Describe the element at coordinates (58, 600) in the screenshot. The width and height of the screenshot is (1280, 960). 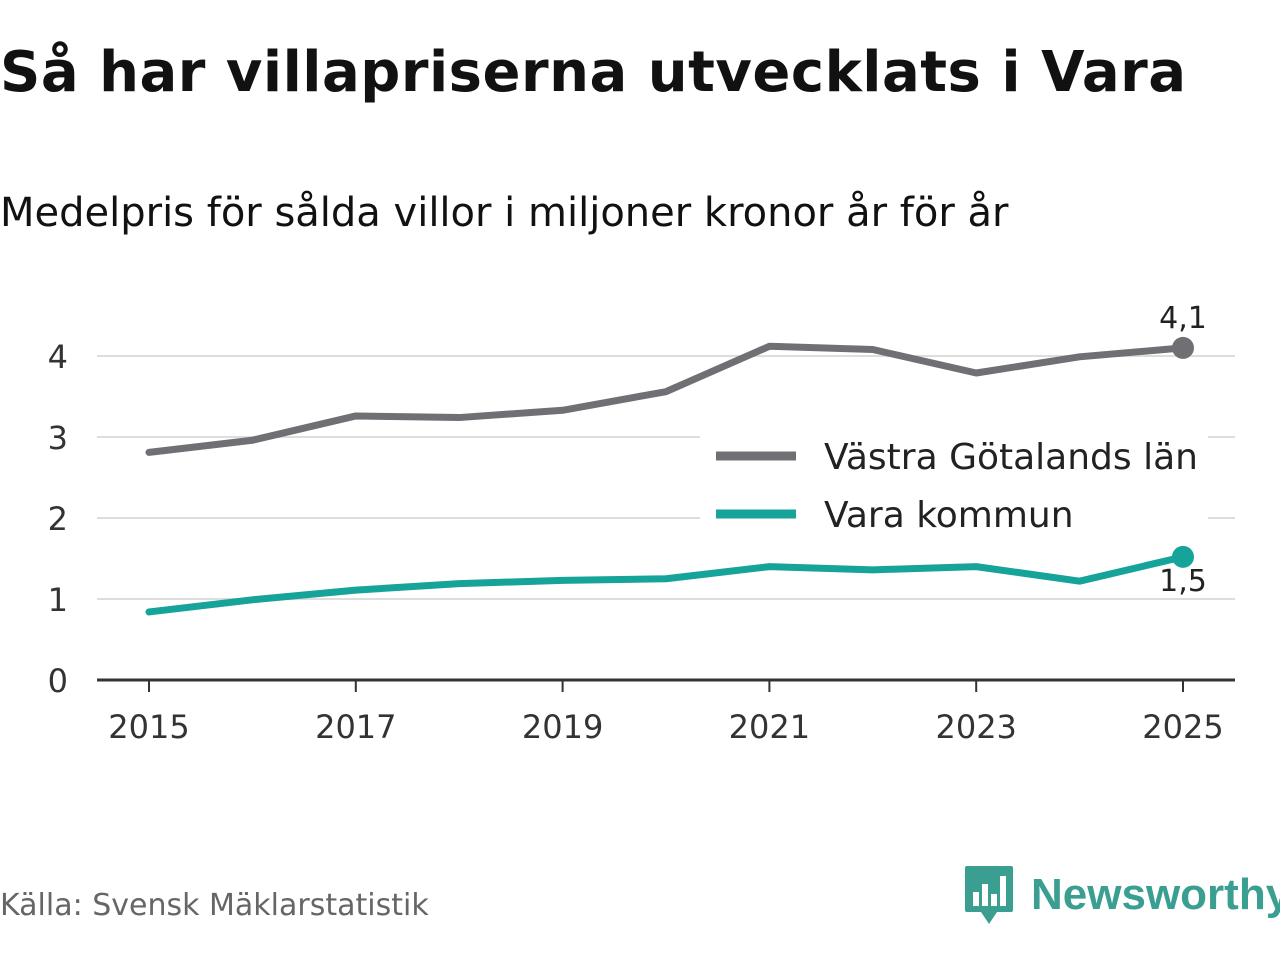
I see `y-tick-label: 1` at that location.